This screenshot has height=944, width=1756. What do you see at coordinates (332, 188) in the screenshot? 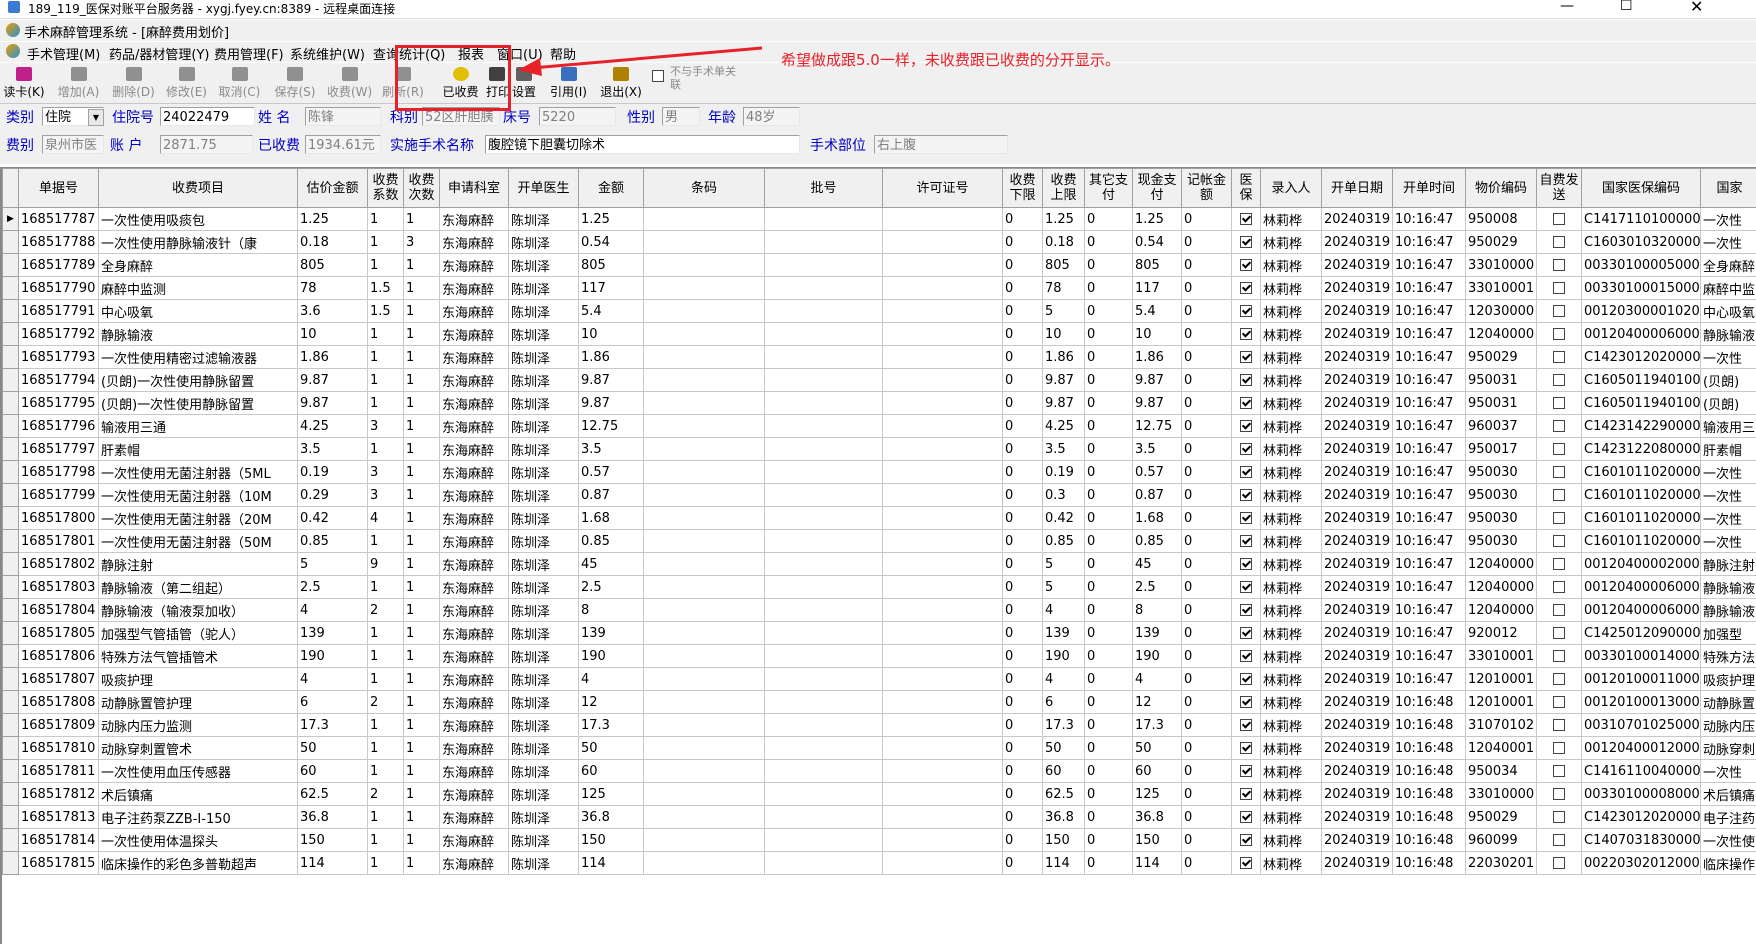
I see `column-header: 估价金额` at bounding box center [332, 188].